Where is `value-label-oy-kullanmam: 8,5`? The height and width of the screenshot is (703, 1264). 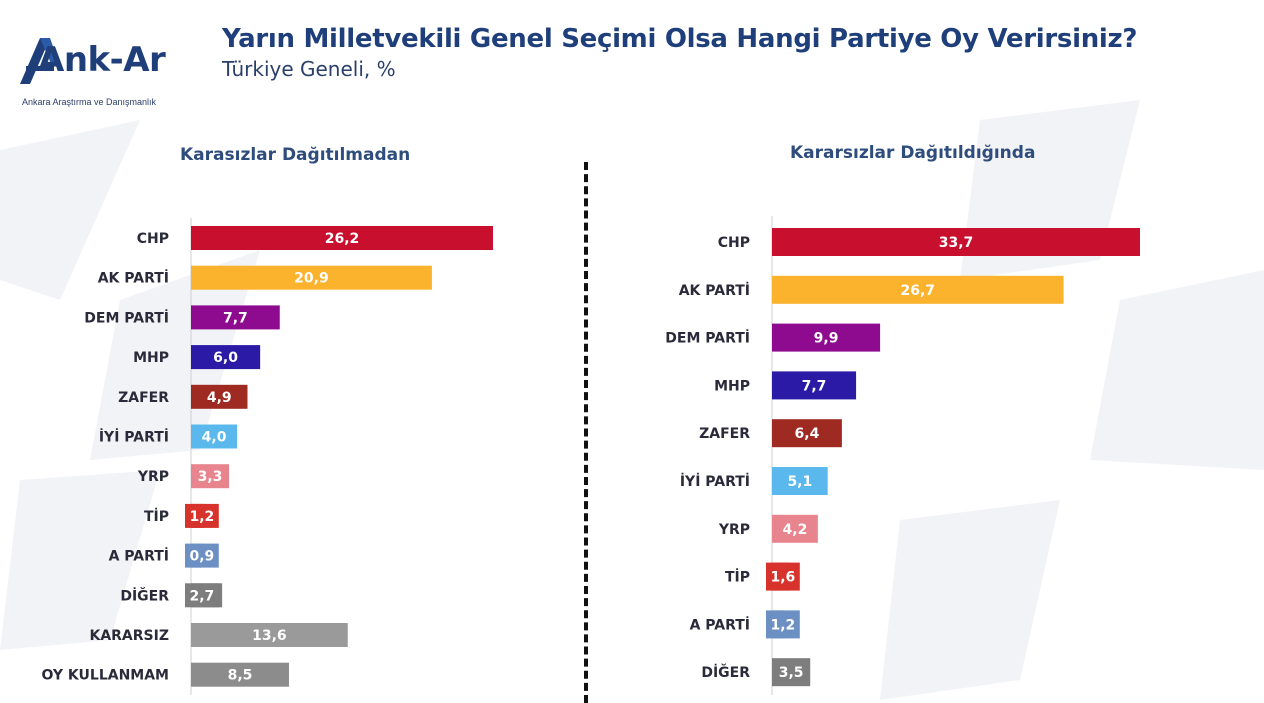 value-label-oy-kullanmam: 8,5 is located at coordinates (240, 676).